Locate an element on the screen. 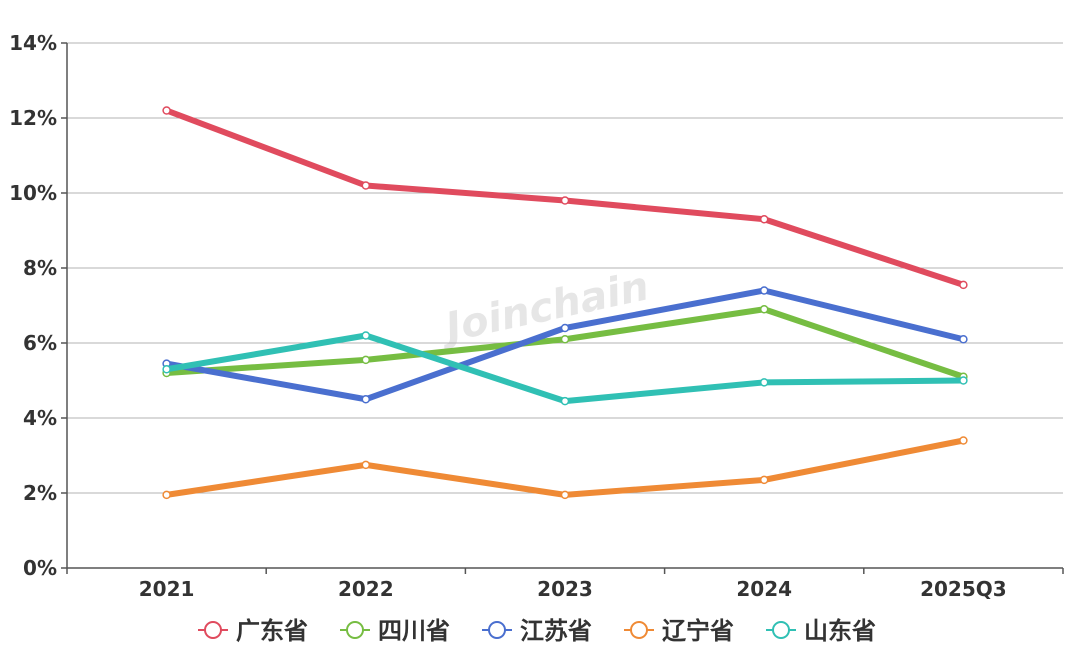 This screenshot has width=1080, height=654. x-tick-label: 2024 is located at coordinates (764, 589).